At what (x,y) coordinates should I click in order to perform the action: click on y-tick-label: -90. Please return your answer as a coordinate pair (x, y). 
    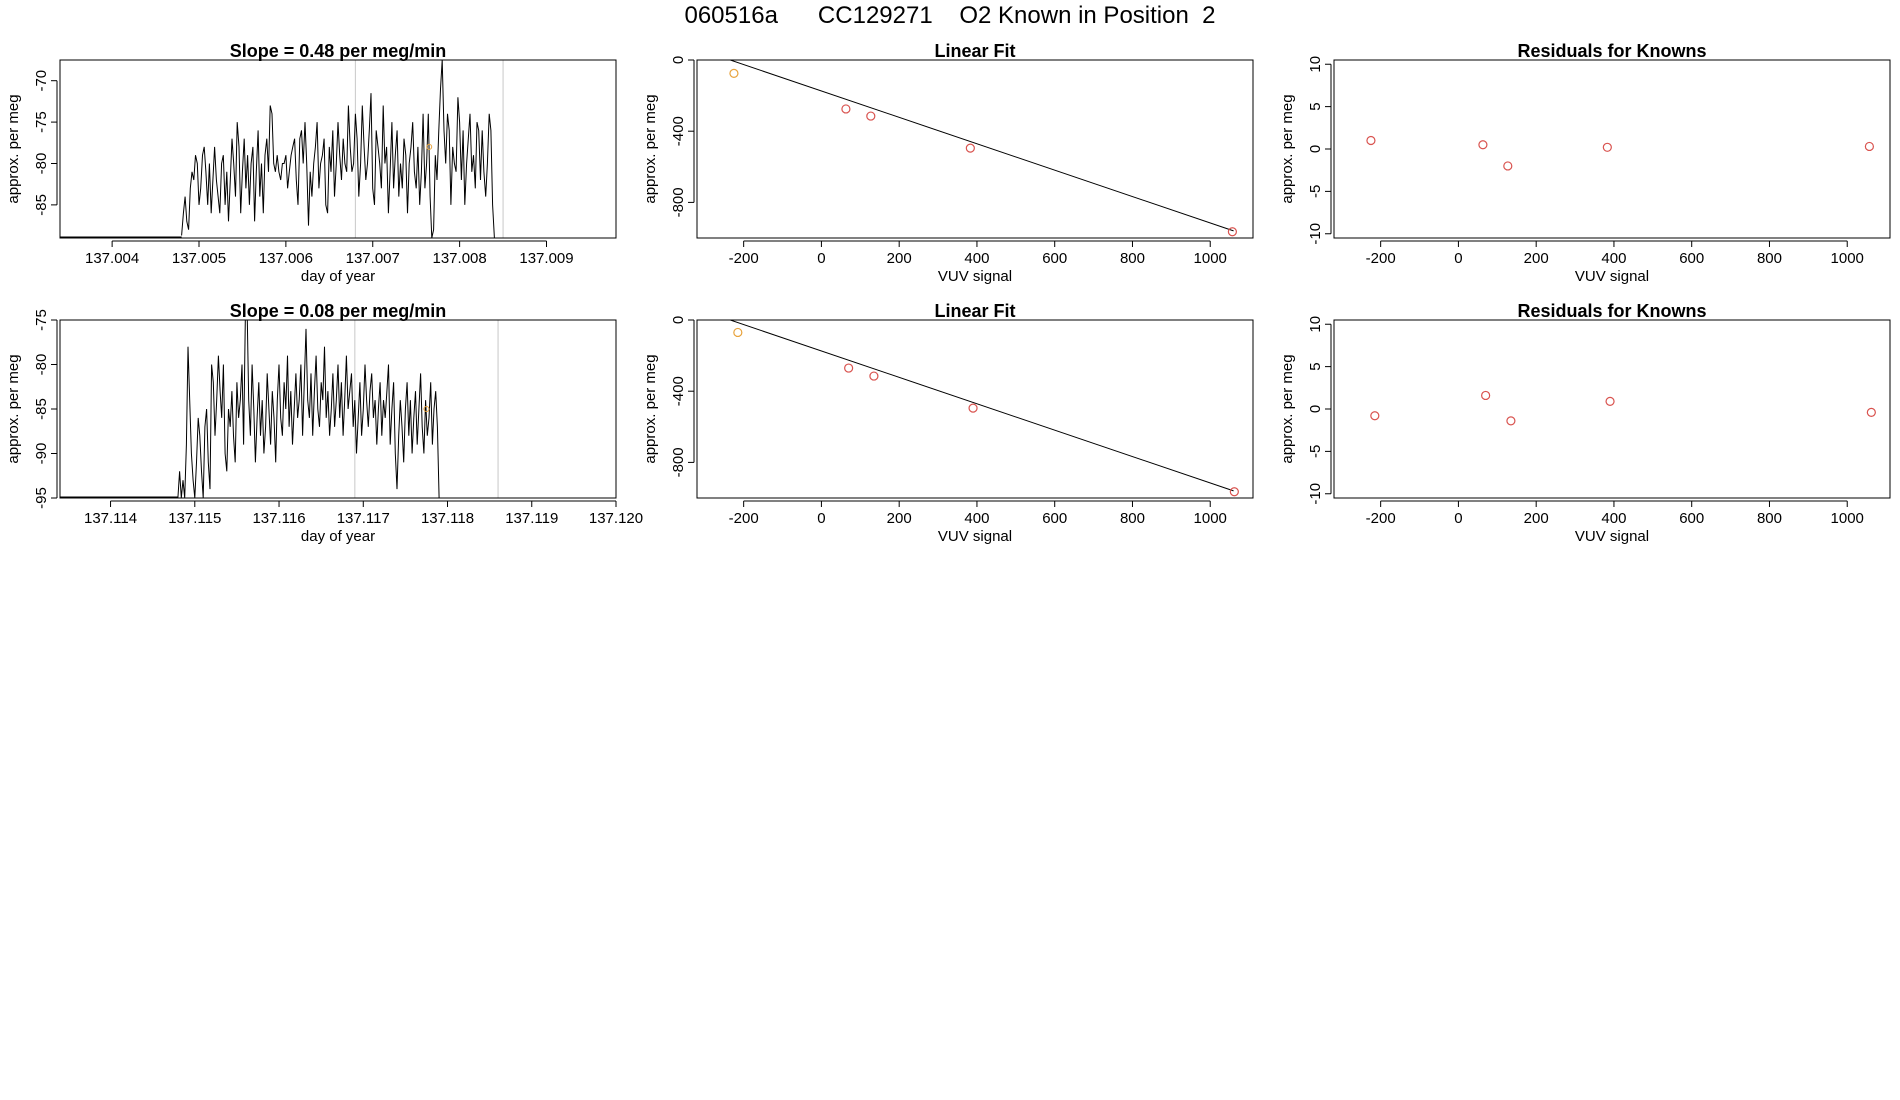
    Looking at the image, I should click on (41, 454).